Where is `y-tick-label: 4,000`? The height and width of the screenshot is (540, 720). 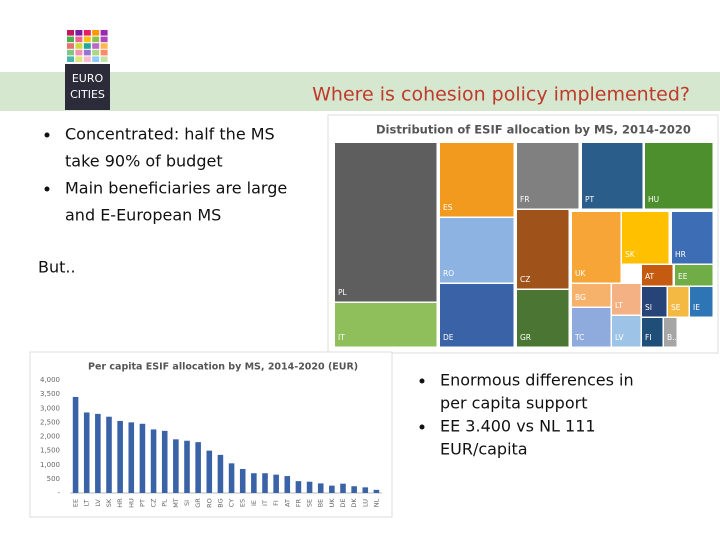
y-tick-label: 4,000 is located at coordinates (50, 380).